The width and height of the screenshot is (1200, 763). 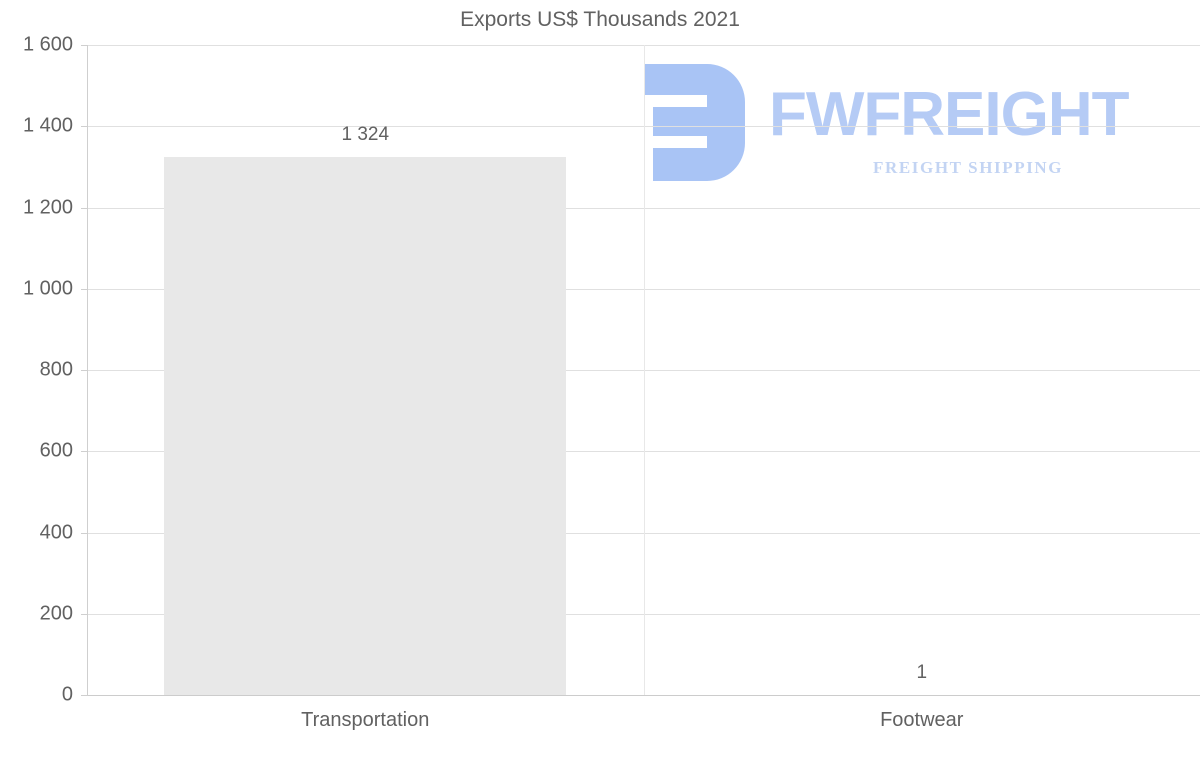 I want to click on y-axis-tick-label: 1 400, so click(x=47, y=125).